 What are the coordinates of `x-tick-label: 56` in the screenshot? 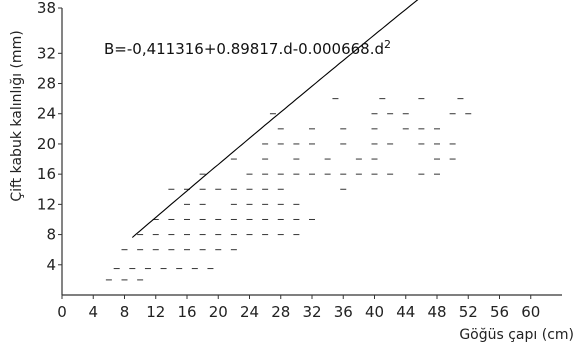 It's located at (499, 312).